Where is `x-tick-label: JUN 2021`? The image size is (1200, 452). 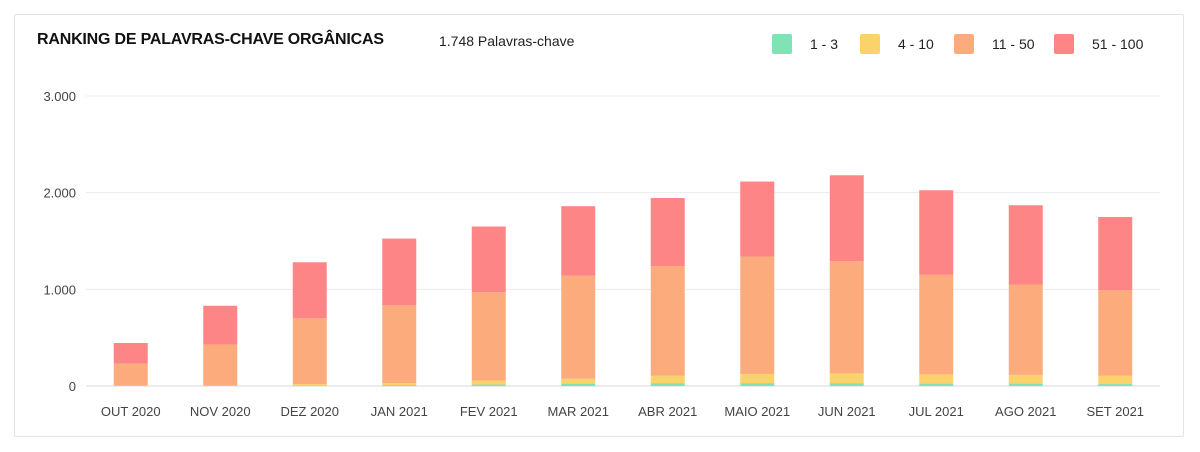 x-tick-label: JUN 2021 is located at coordinates (847, 411).